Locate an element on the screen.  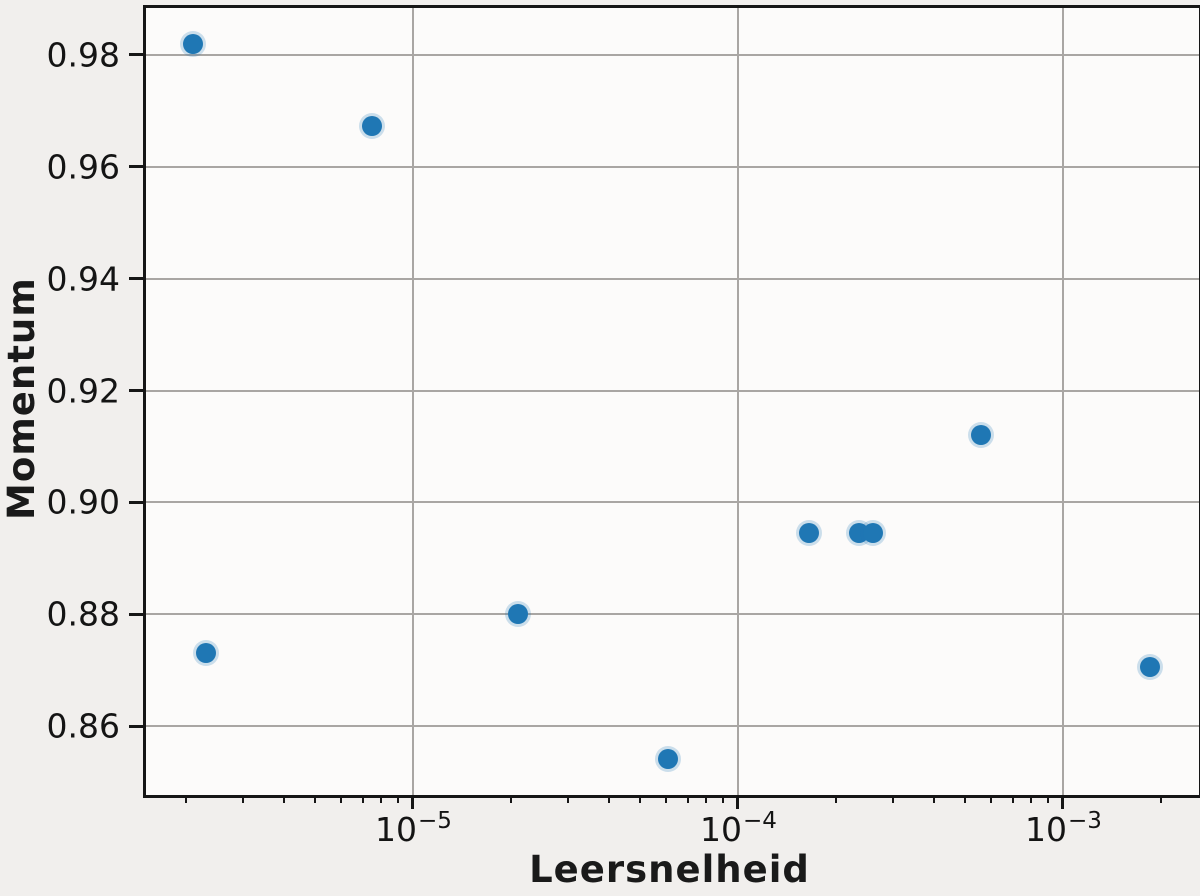
y-tick-label: 0.96 is located at coordinates (83, 167).